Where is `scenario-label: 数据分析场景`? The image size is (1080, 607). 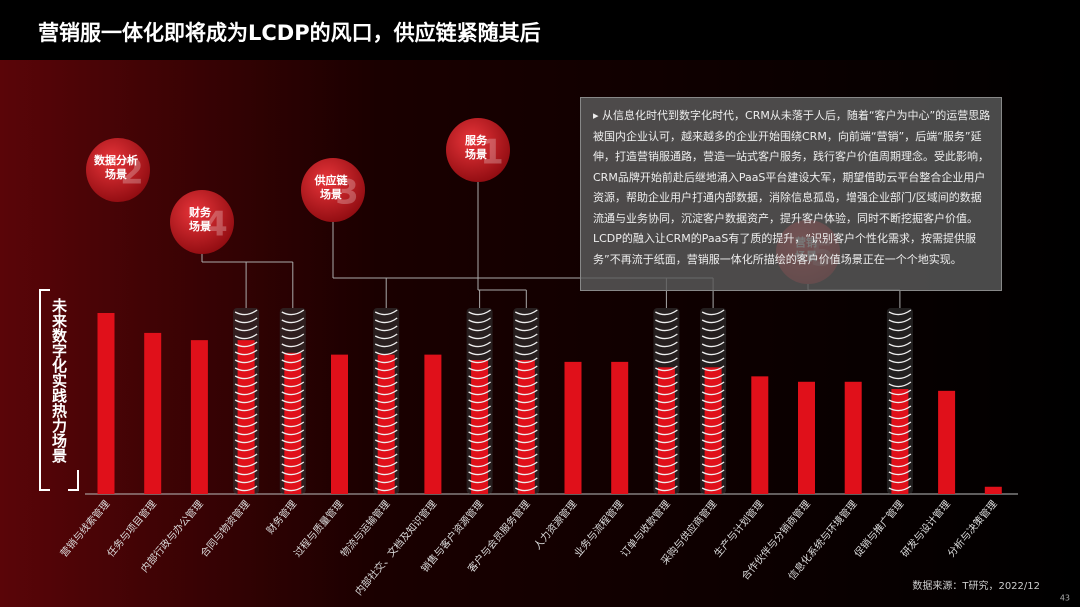
scenario-label: 数据分析场景 is located at coordinates (116, 167).